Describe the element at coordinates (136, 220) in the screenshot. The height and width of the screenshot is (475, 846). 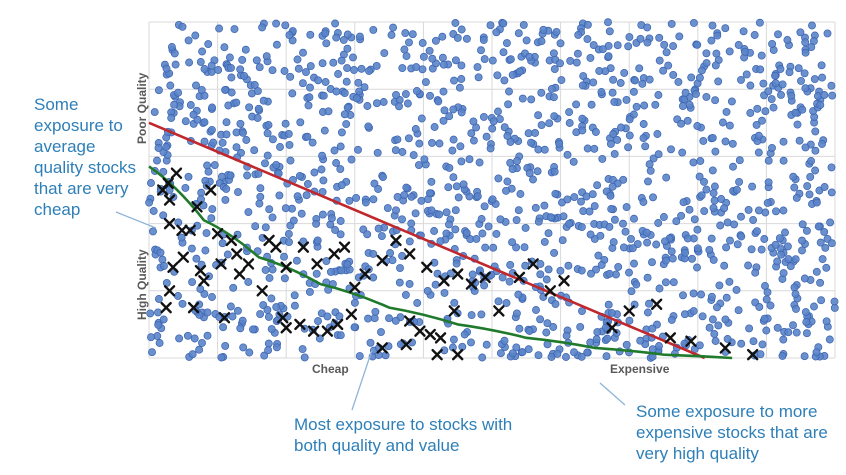
I see `callout-line-left` at that location.